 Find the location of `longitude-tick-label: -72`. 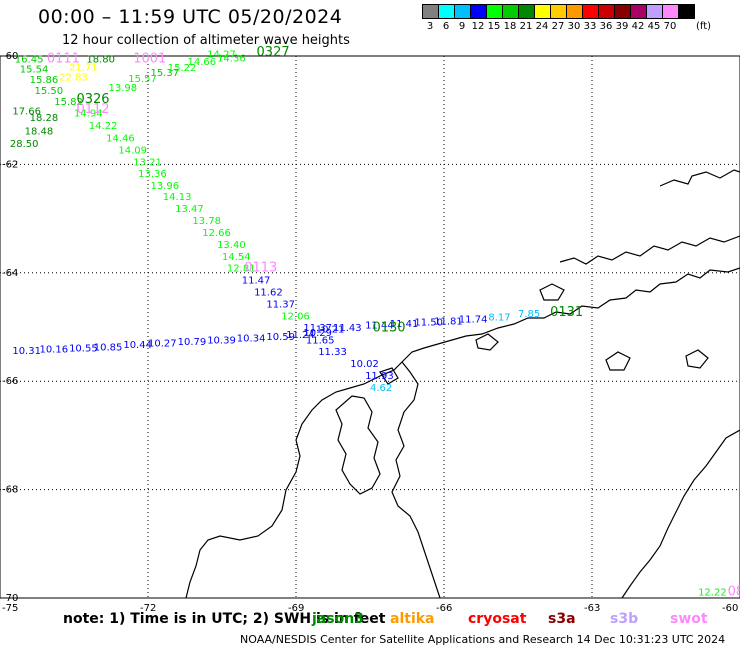

longitude-tick-label: -72 is located at coordinates (148, 608).